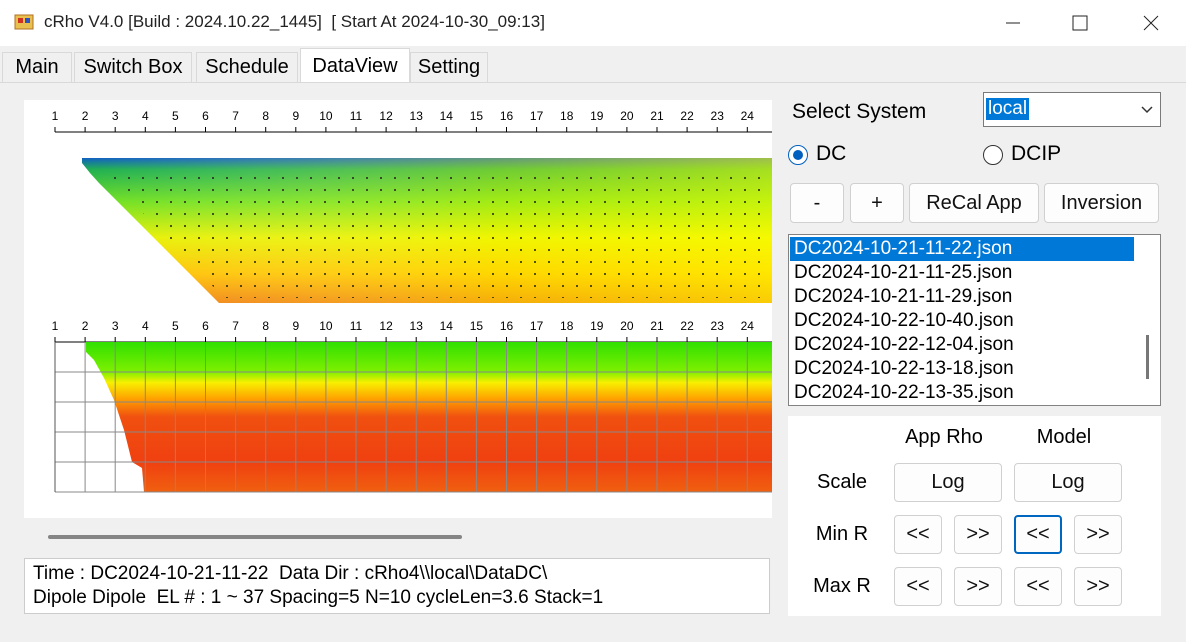 The image size is (1186, 642). I want to click on file-item: DC2024-10-22-12-04.json, so click(904, 344).